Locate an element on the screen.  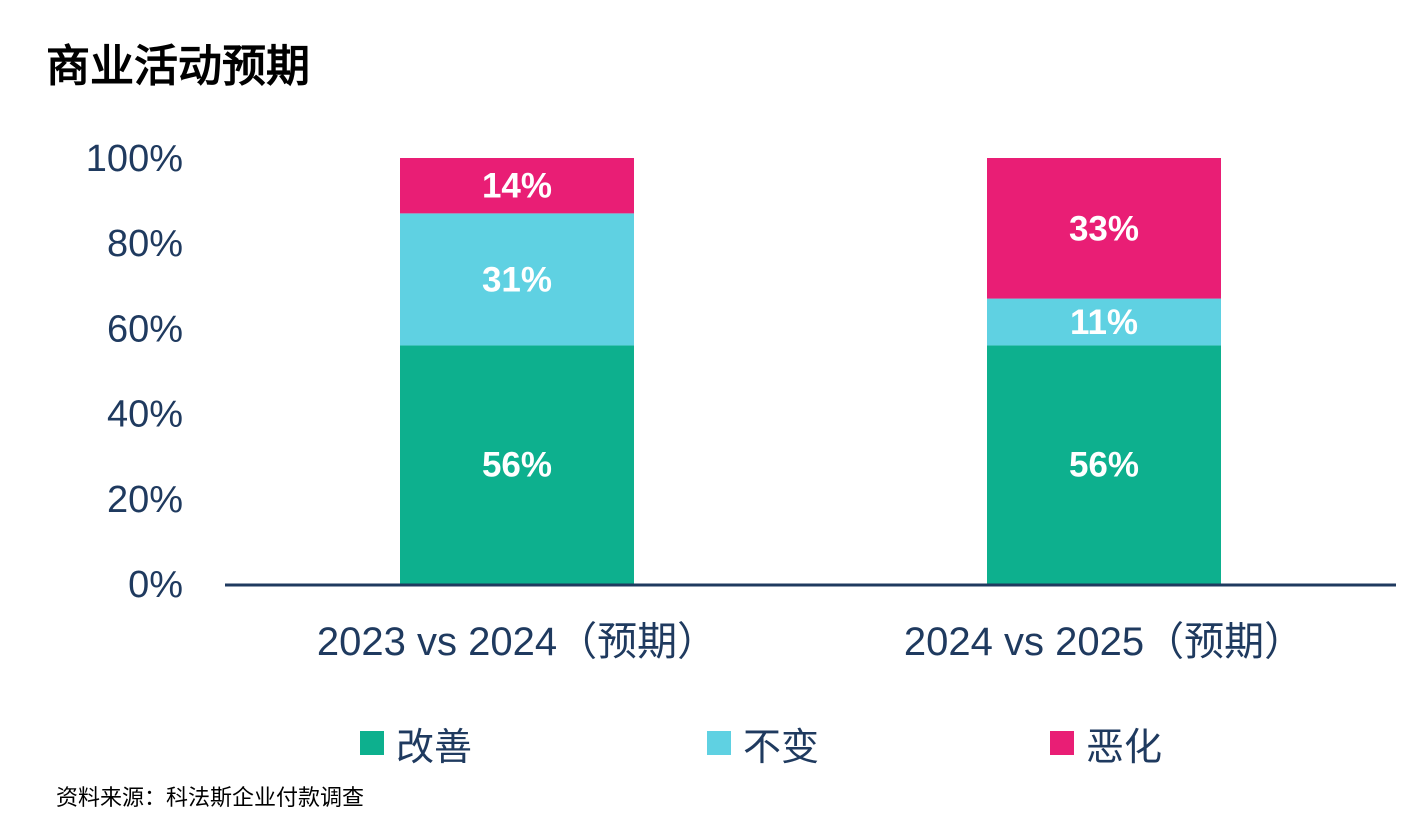
source-note: 资料来源：科法斯企业付款调查 is located at coordinates (210, 798).